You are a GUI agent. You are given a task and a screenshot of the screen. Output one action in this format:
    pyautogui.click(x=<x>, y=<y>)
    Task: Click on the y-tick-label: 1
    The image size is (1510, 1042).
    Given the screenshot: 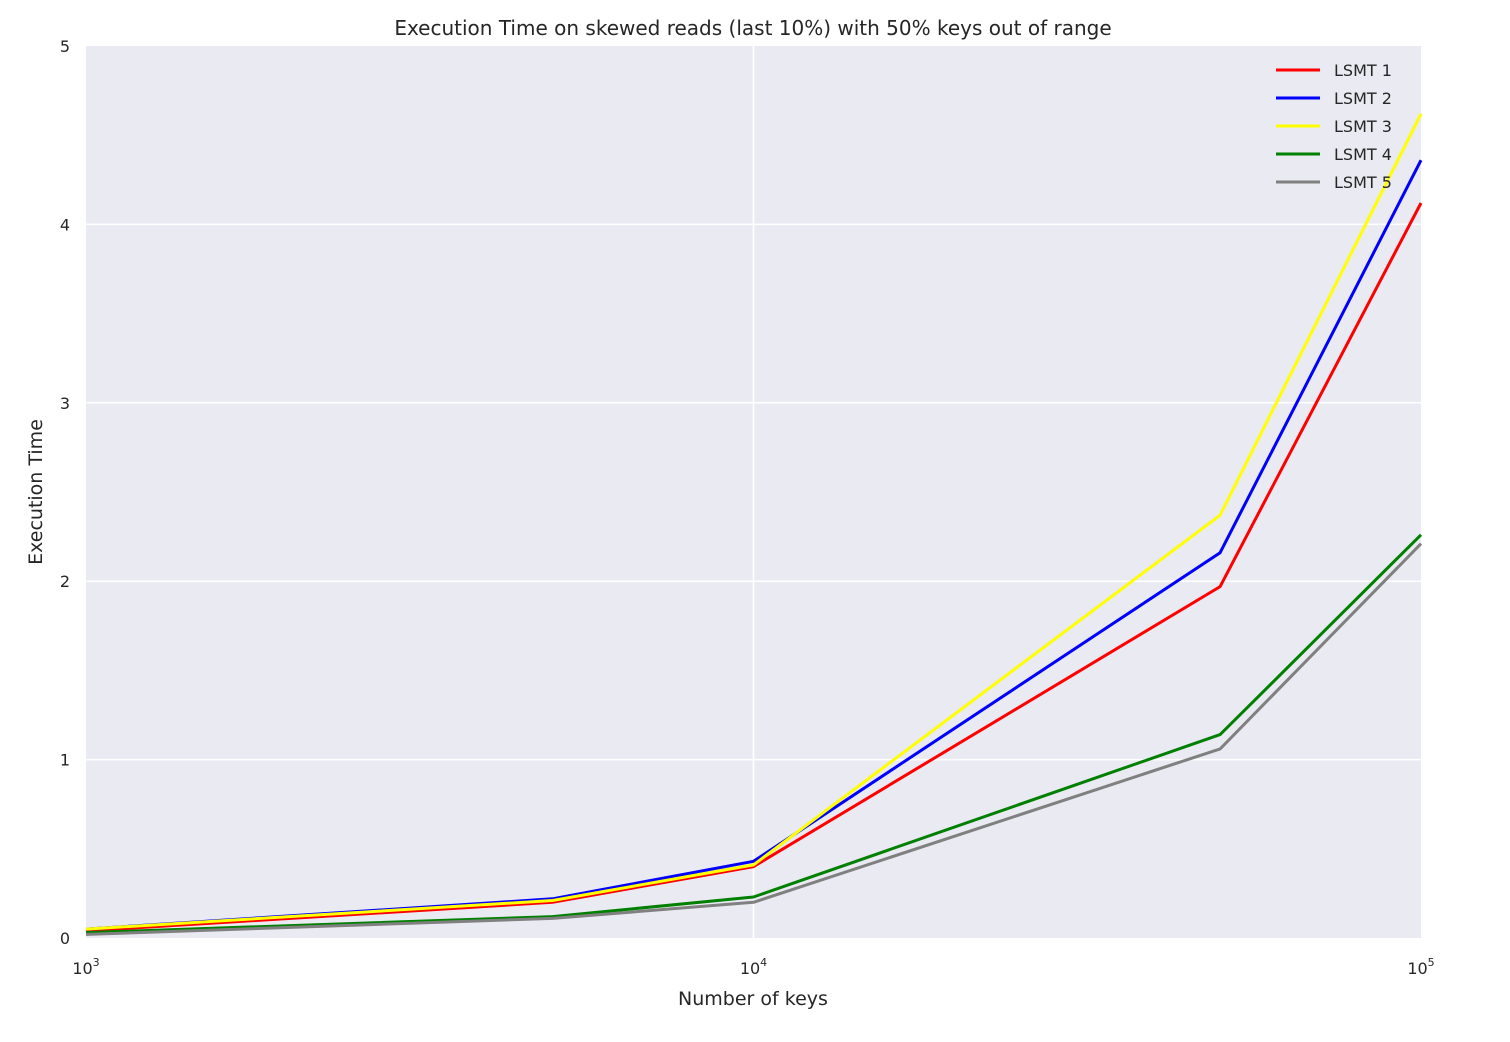 What is the action you would take?
    pyautogui.click(x=65, y=760)
    